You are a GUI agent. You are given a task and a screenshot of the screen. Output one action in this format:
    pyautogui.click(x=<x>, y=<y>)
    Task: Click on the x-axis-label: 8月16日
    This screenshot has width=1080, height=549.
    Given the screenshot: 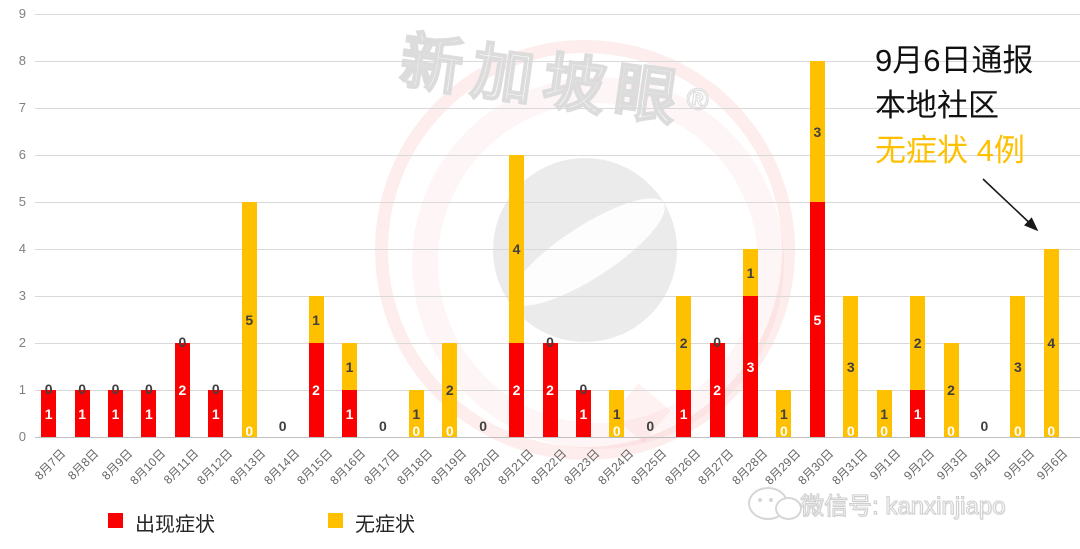 What is the action you would take?
    pyautogui.click(x=348, y=467)
    